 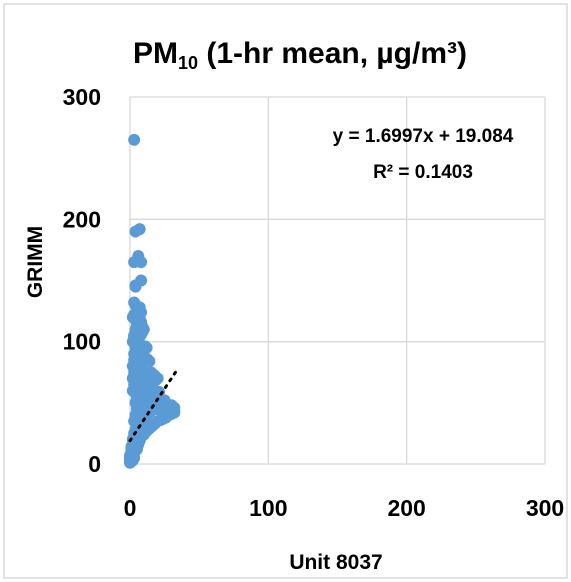 I want to click on y-tick-label: 200, so click(x=82, y=219).